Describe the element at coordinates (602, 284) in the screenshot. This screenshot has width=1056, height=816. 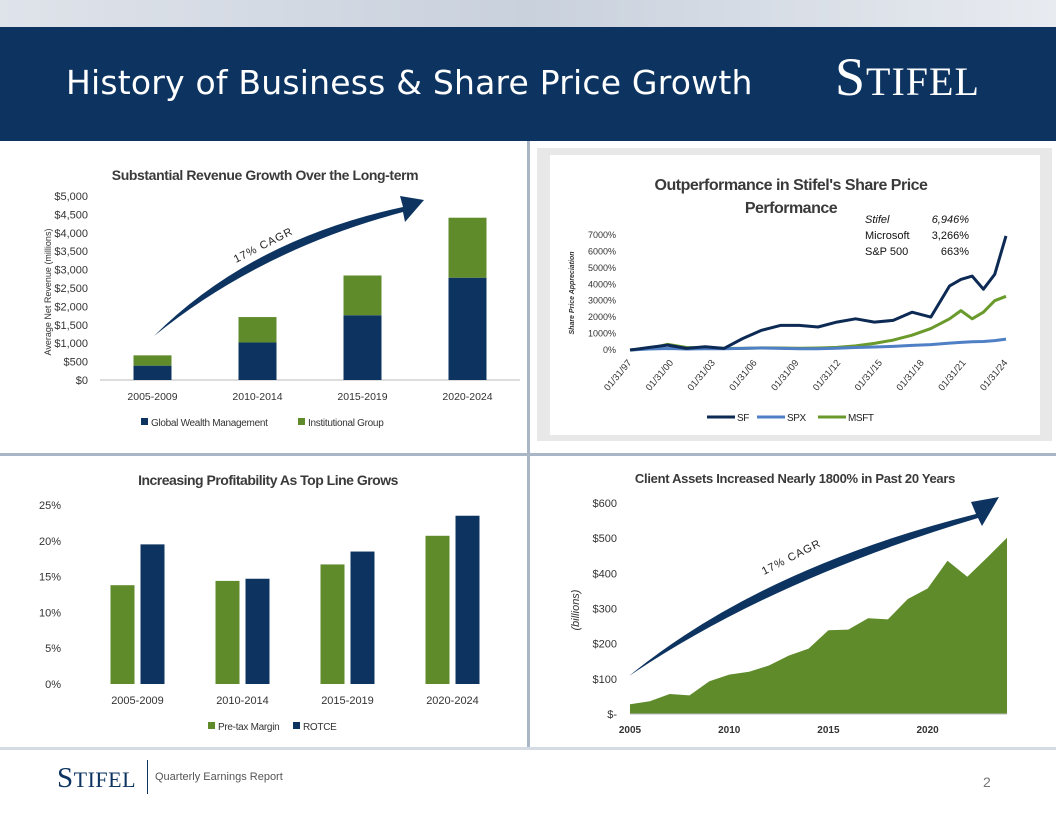
I see `y-tick-label: 4000%` at that location.